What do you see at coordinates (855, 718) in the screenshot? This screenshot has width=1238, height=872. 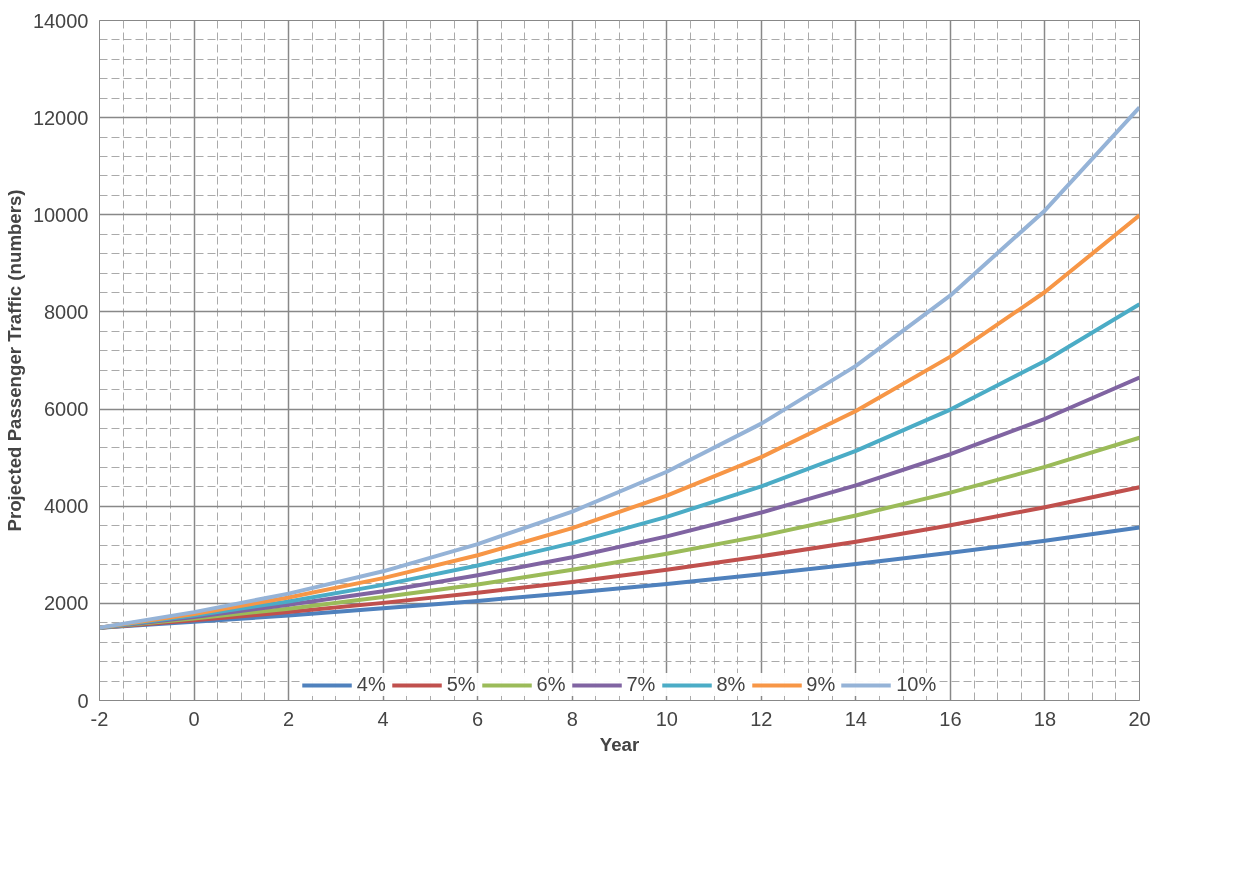 I see `x-tick-label: 14` at bounding box center [855, 718].